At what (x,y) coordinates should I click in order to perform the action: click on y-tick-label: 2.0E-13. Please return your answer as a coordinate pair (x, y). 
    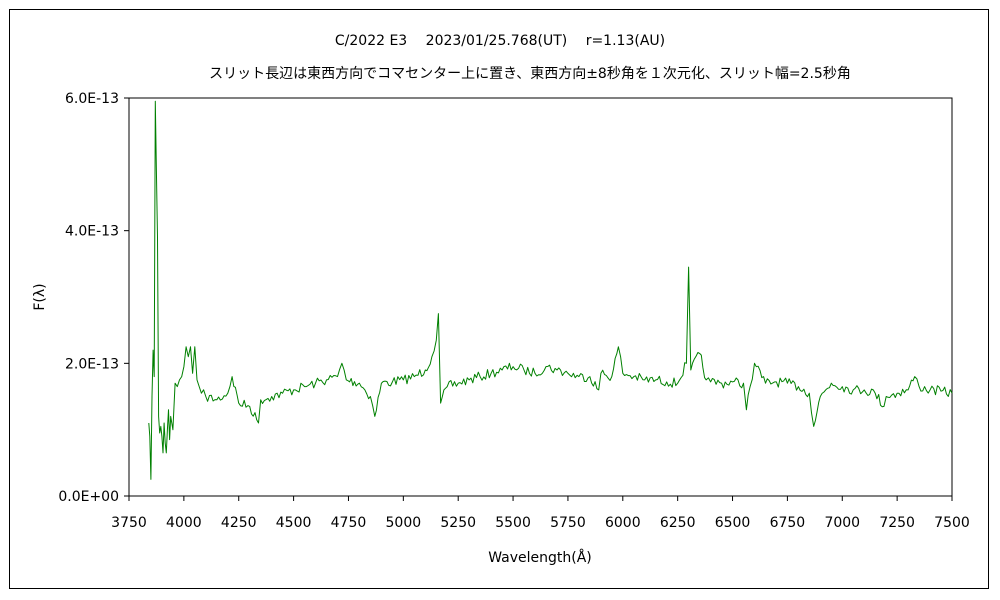
    Looking at the image, I should click on (92, 364).